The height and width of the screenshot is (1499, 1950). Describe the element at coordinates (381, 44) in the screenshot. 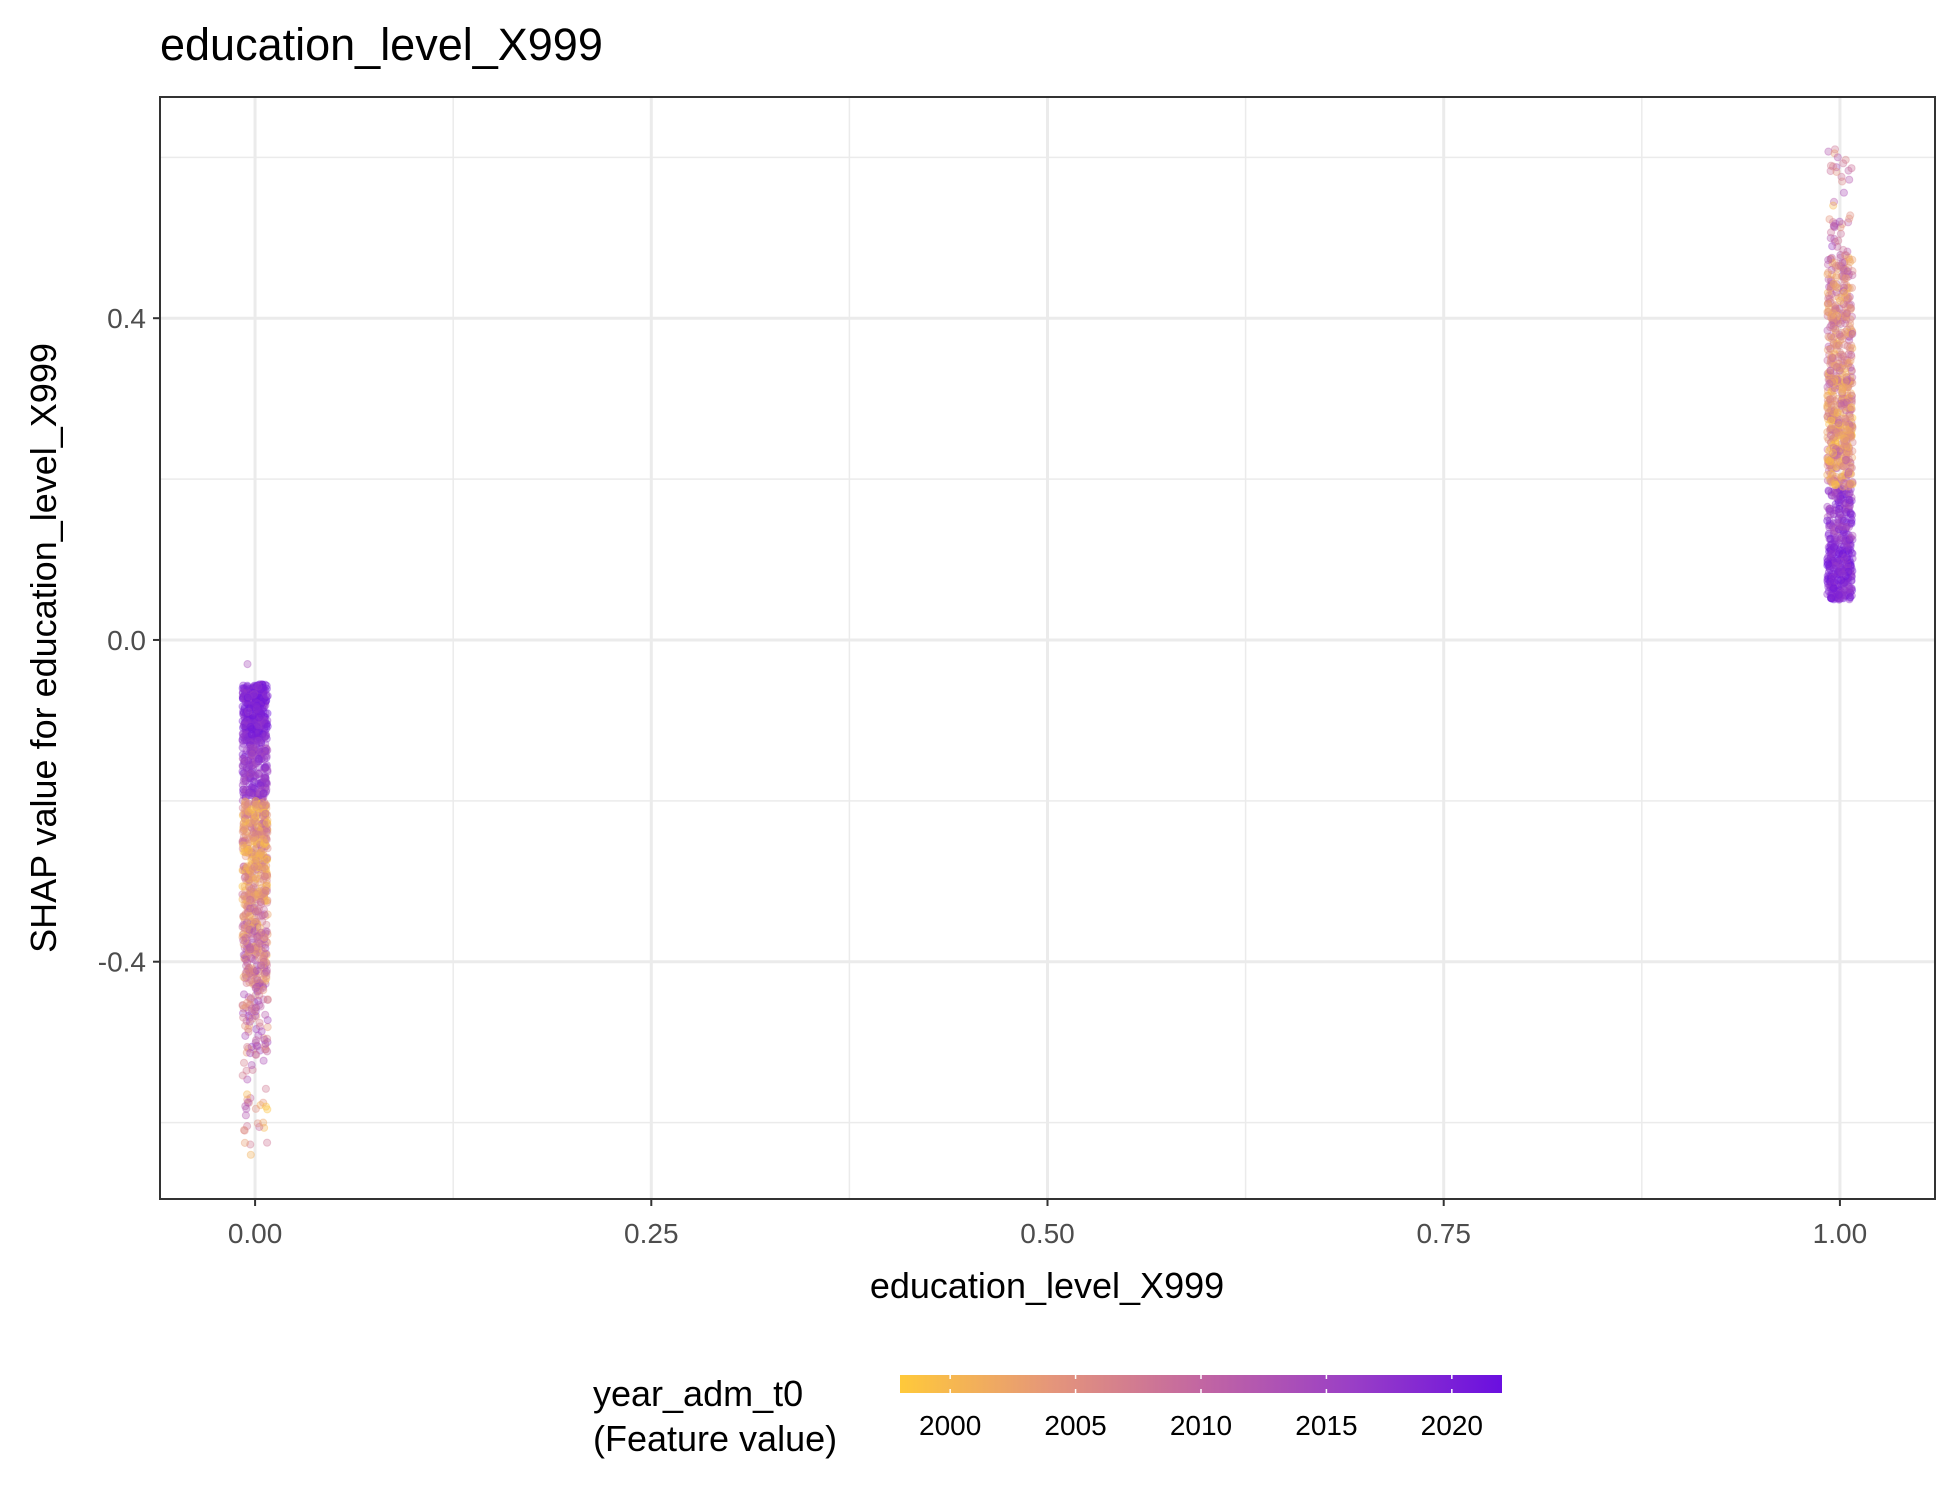

I see `chart-title: education_level_X999` at that location.